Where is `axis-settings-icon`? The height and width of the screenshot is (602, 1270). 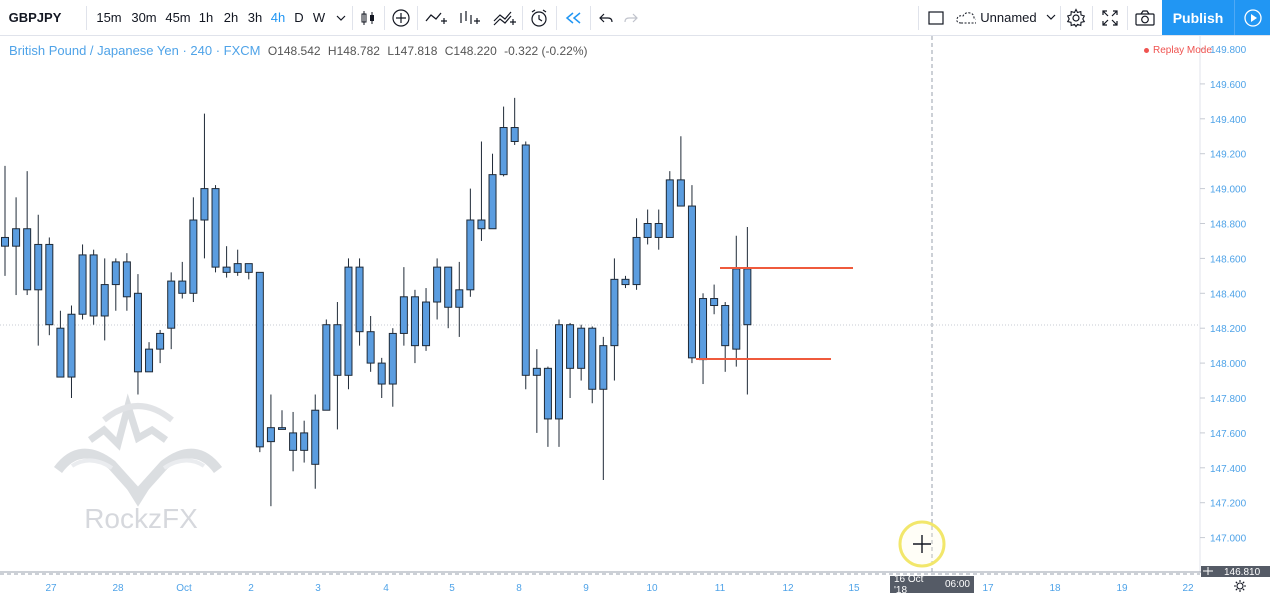
axis-settings-icon is located at coordinates (1240, 586).